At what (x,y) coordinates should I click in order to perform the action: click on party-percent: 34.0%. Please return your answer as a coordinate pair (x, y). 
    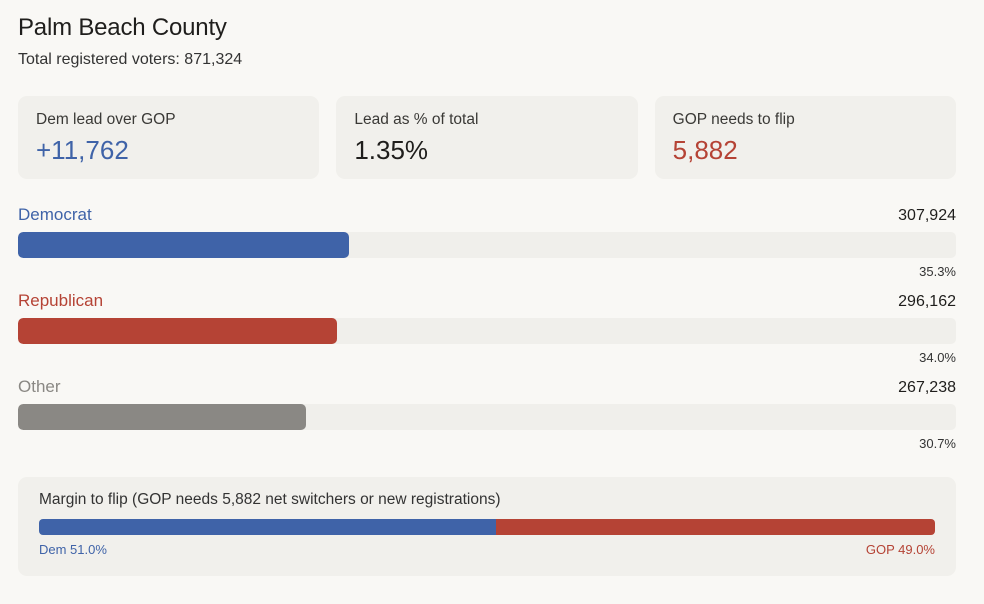
    Looking at the image, I should click on (937, 357).